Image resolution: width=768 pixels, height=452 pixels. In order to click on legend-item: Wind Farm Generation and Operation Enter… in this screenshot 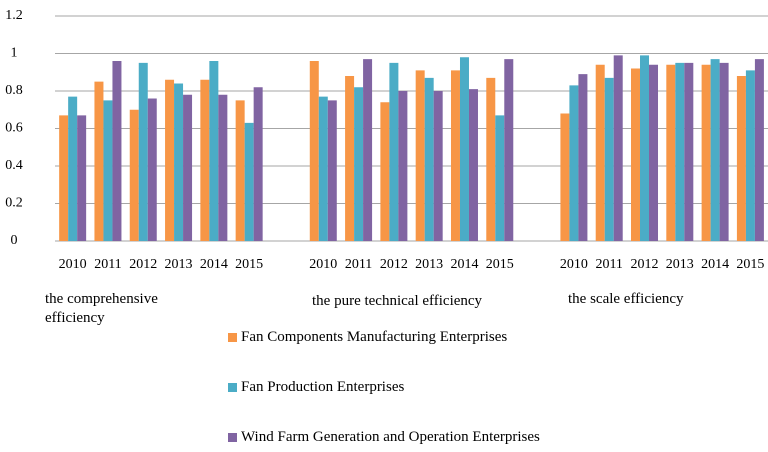, I will do `click(384, 437)`.